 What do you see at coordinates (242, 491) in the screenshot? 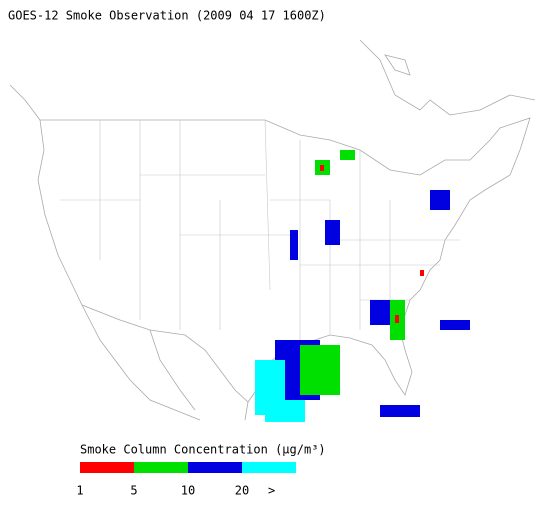
I see `colorbar-label: 20` at bounding box center [242, 491].